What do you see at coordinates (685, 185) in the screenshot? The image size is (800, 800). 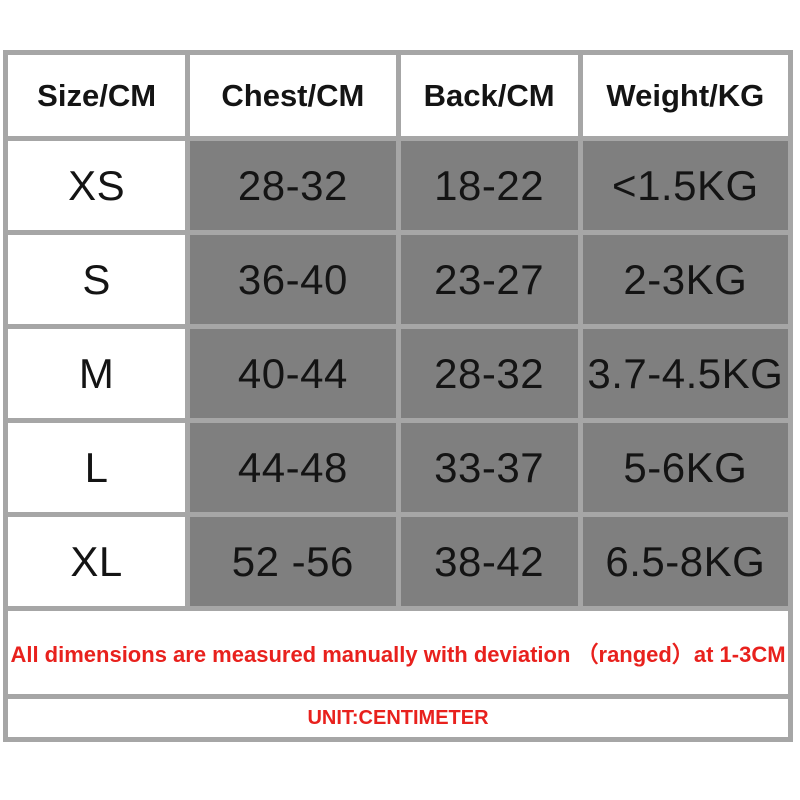 I see `weight-cell-xs: <1.5KG` at bounding box center [685, 185].